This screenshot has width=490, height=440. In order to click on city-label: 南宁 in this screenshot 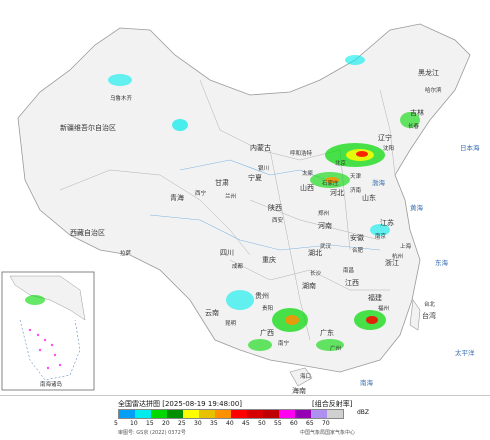, I will do `click(284, 343)`.